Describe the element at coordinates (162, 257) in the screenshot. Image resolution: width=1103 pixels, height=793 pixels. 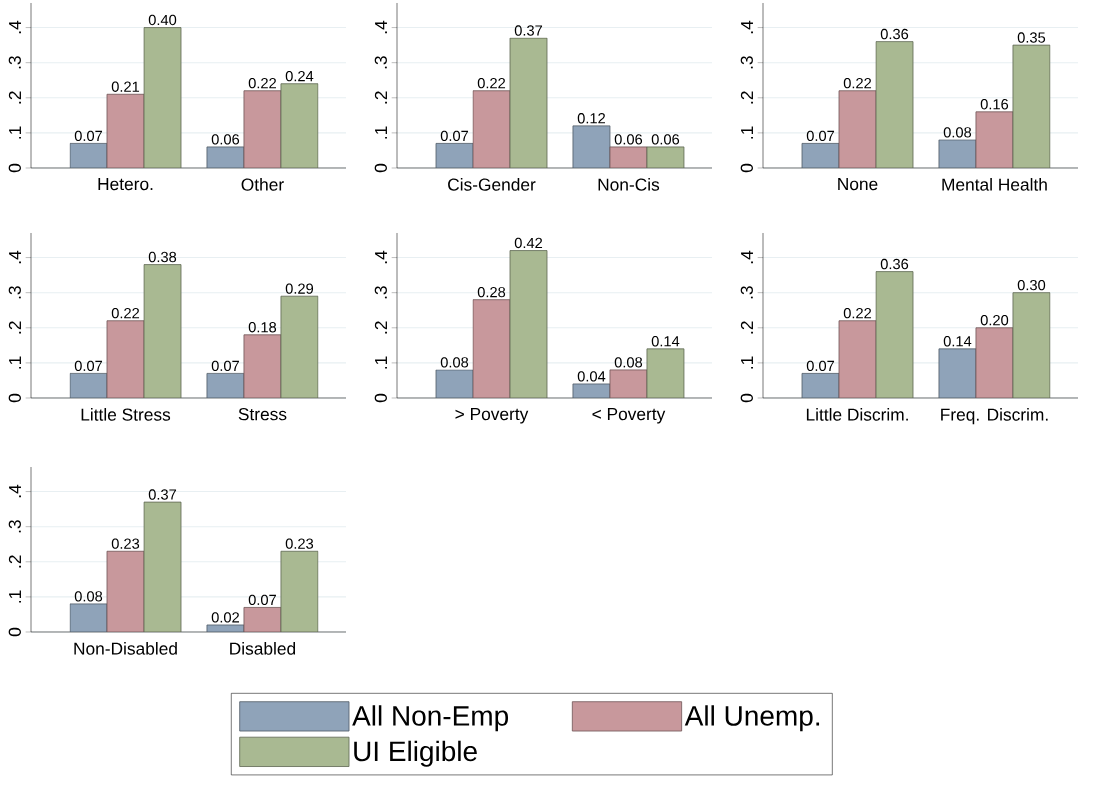
I see `data-label: 0.38` at that location.